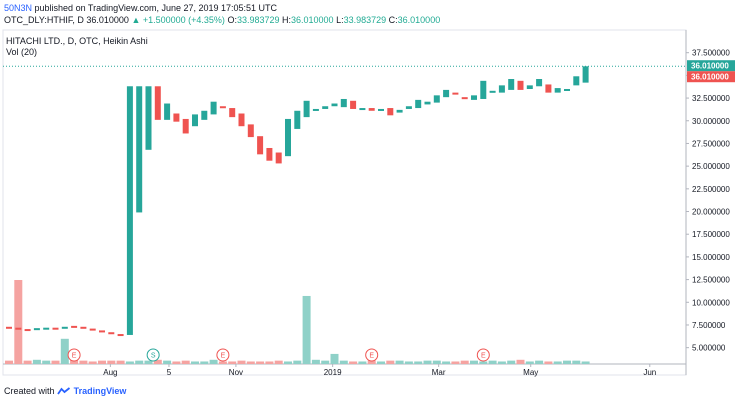  Describe the element at coordinates (711, 234) in the screenshot. I see `y-tick-label: 17.500000` at that location.